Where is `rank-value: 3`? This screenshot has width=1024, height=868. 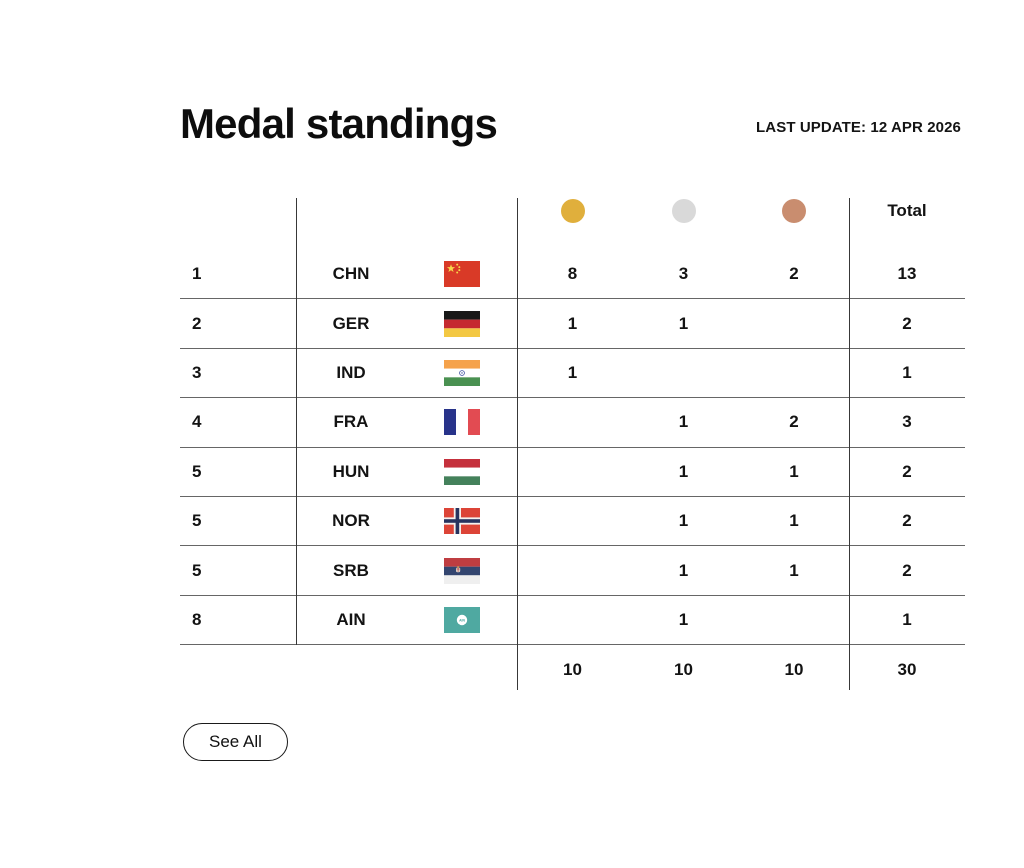
rank-value: 3 is located at coordinates (197, 372).